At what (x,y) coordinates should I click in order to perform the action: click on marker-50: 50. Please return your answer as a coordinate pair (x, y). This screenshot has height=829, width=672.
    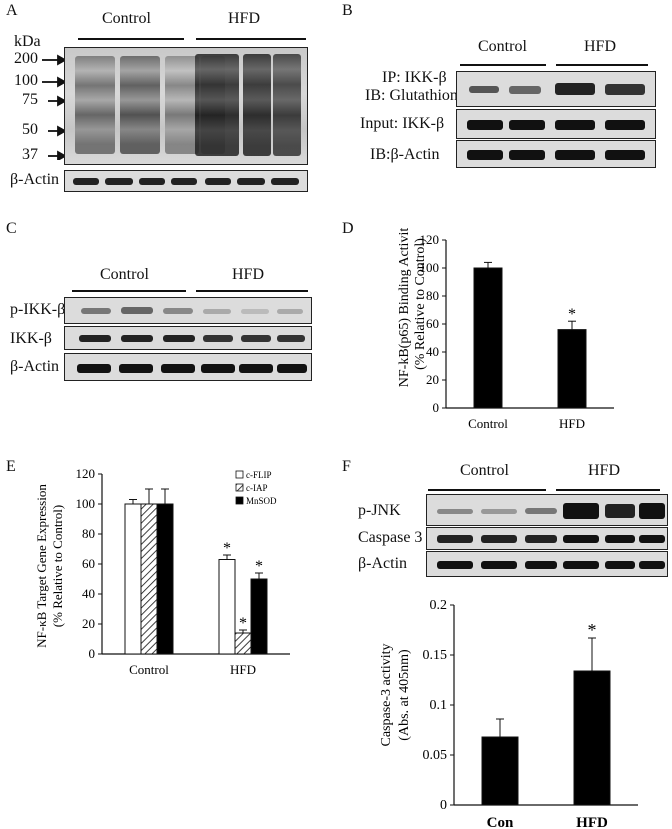
    Looking at the image, I should click on (30, 129).